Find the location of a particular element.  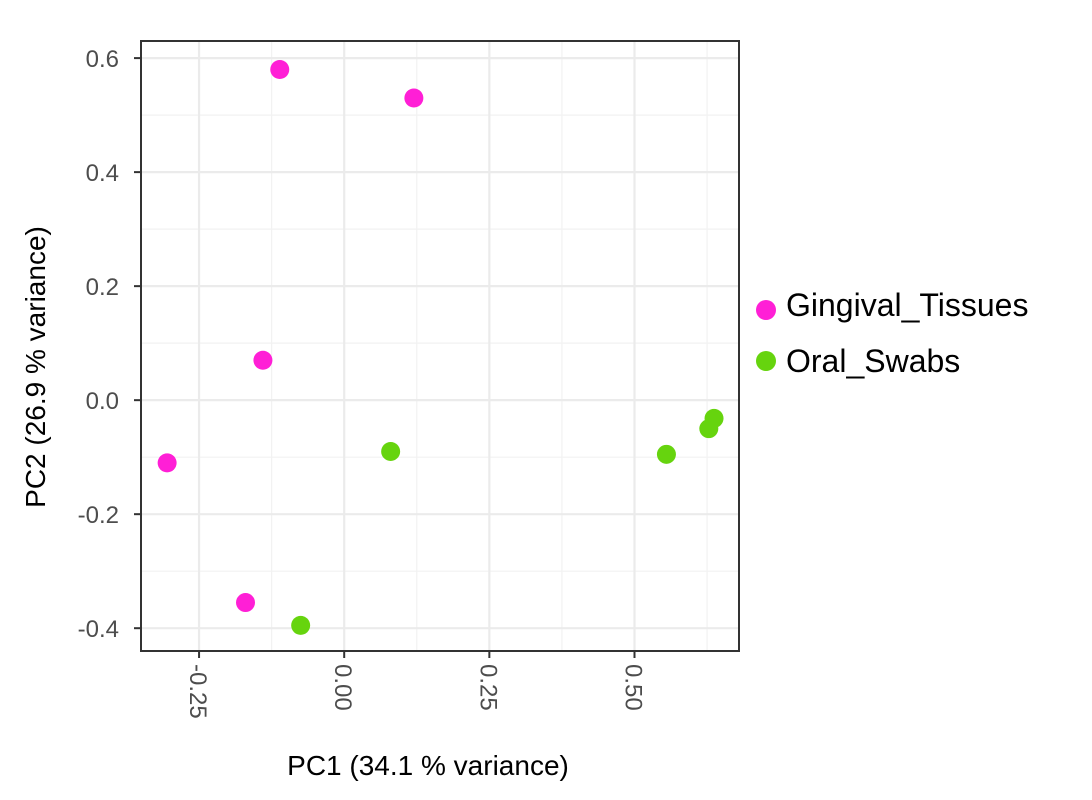

legend-key-oral-swabs is located at coordinates (766, 361).